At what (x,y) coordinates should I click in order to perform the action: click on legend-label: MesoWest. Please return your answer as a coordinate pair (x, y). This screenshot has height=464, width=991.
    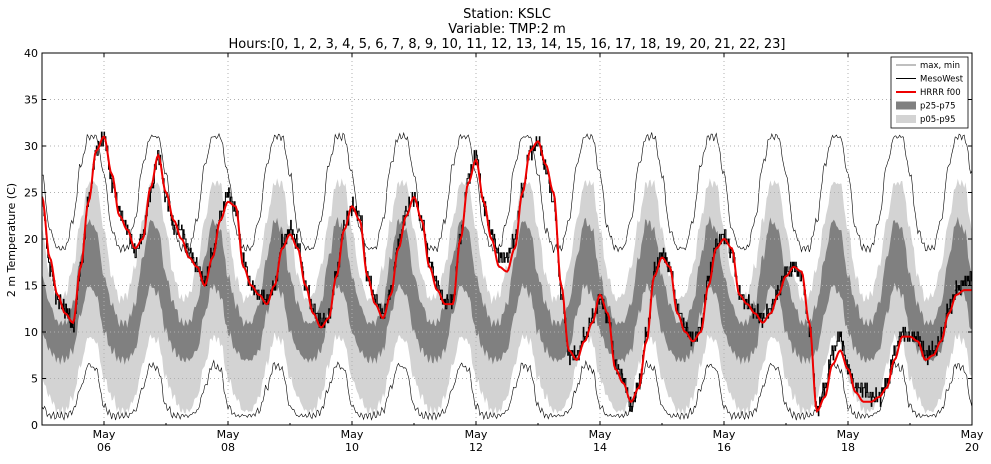
    Looking at the image, I should click on (942, 80).